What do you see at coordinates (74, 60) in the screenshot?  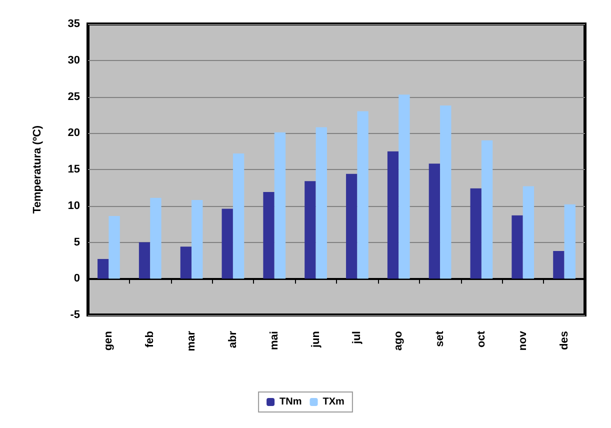 I see `y-tick-label: 30` at bounding box center [74, 60].